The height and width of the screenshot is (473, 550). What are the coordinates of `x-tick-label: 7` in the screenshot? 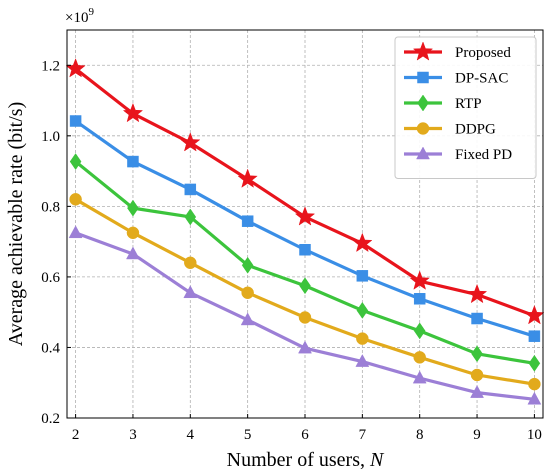 It's located at (363, 435).